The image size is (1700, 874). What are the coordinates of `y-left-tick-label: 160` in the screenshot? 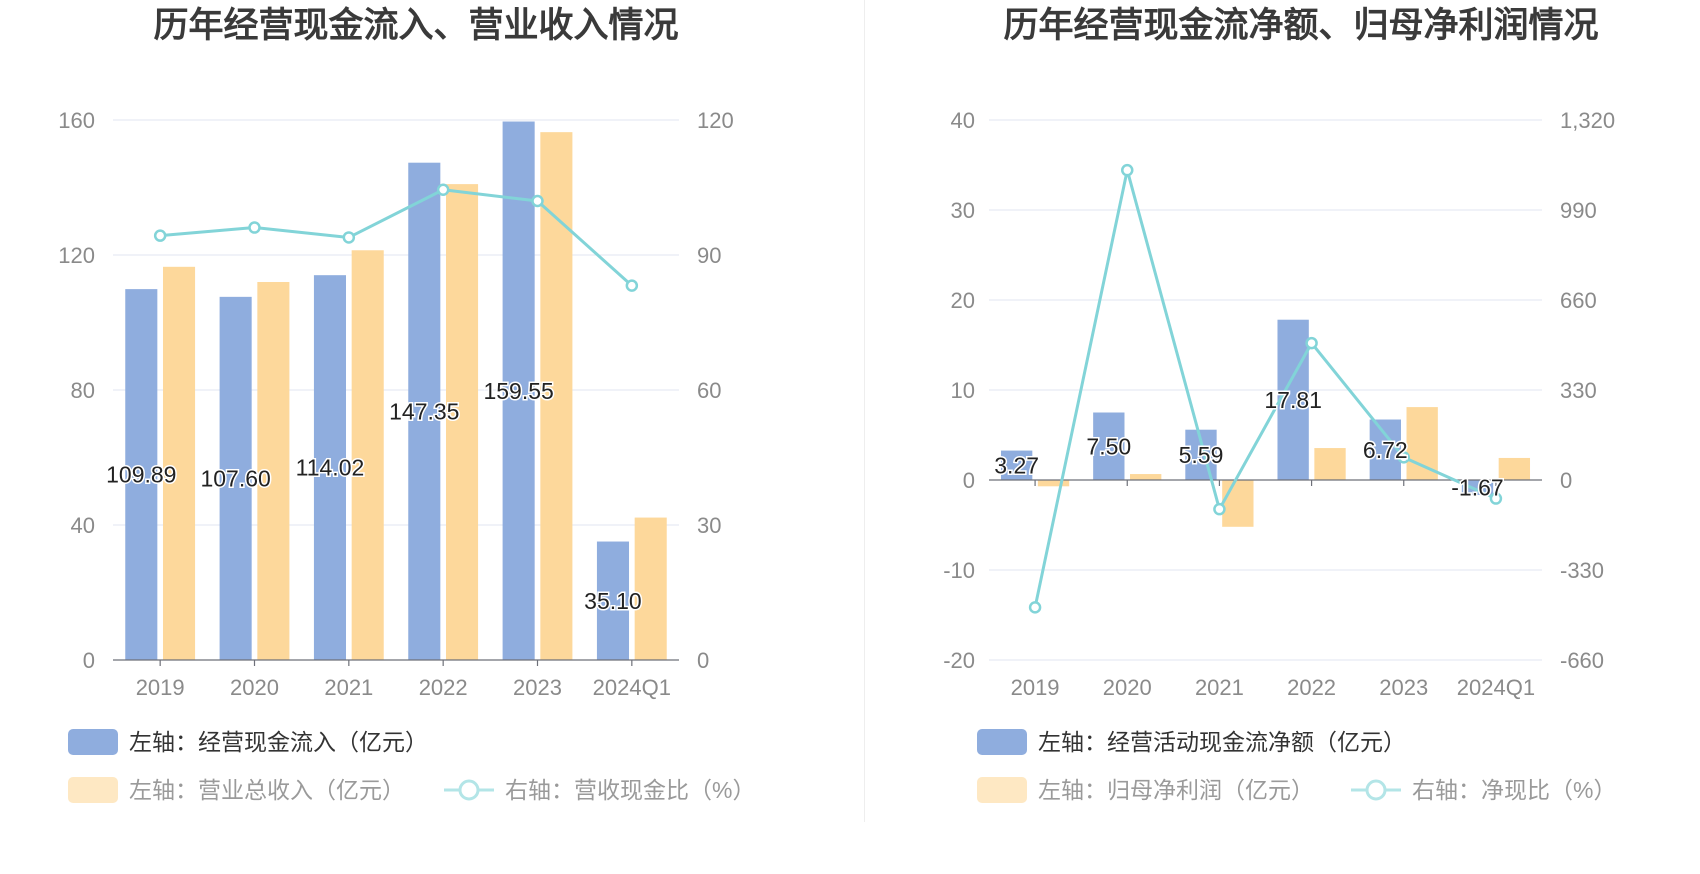 It's located at (76, 120).